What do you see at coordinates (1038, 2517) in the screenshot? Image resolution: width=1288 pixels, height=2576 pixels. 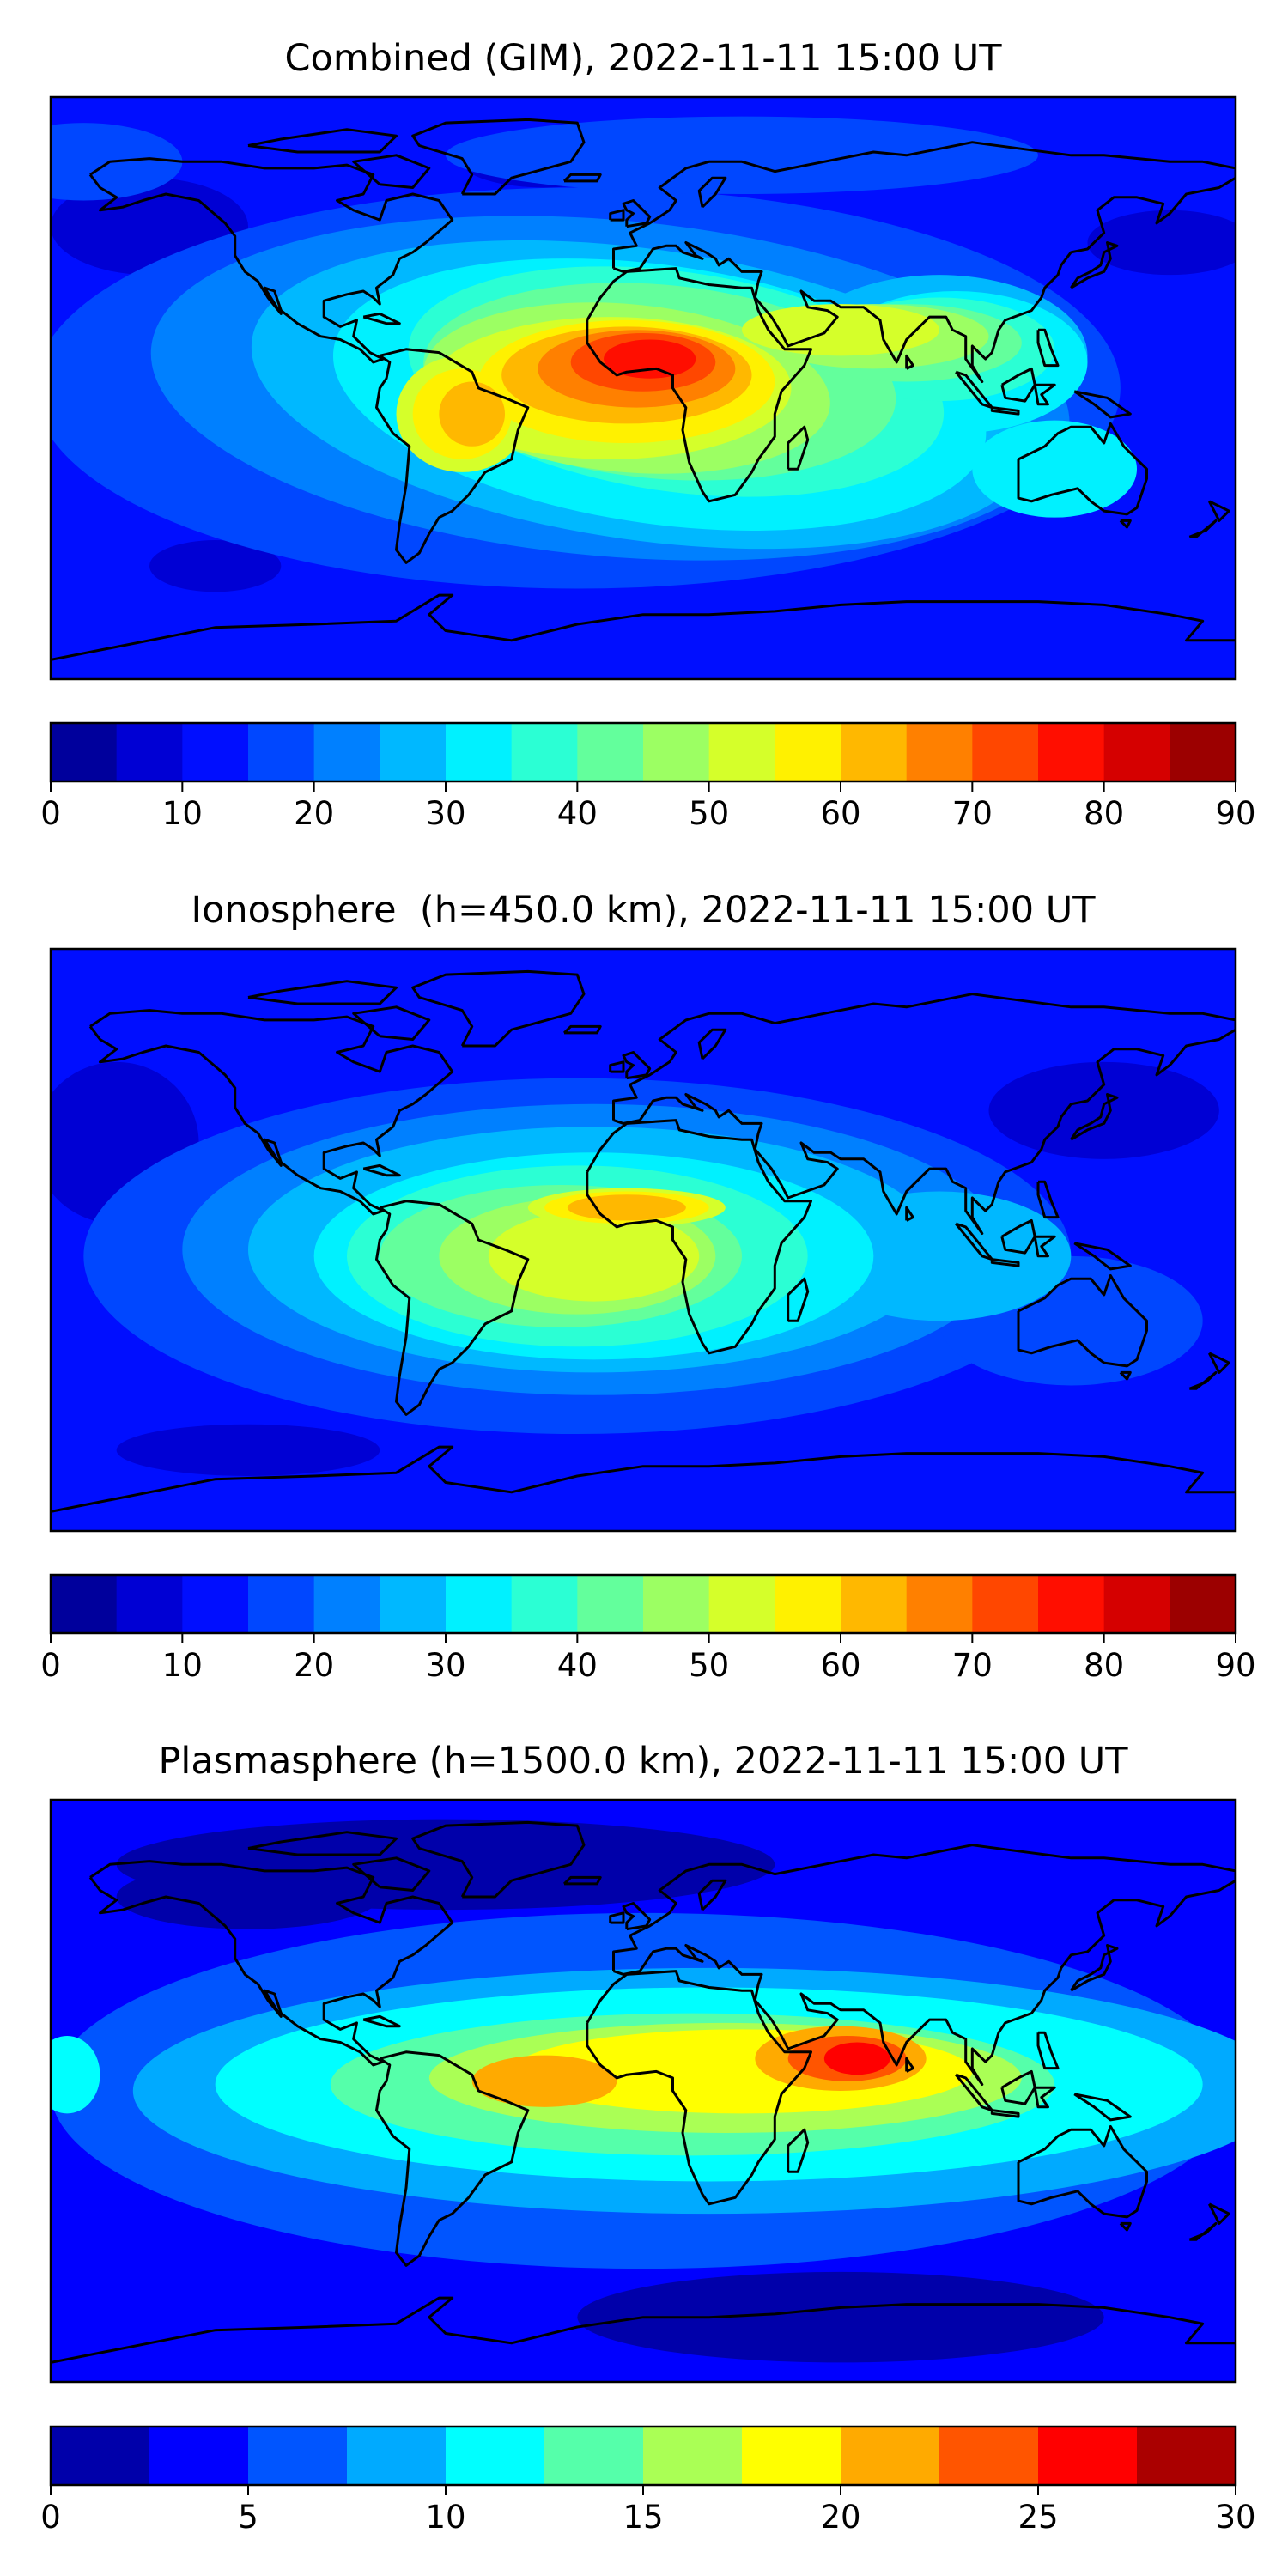 I see `colorbar-tick-label: 25` at bounding box center [1038, 2517].